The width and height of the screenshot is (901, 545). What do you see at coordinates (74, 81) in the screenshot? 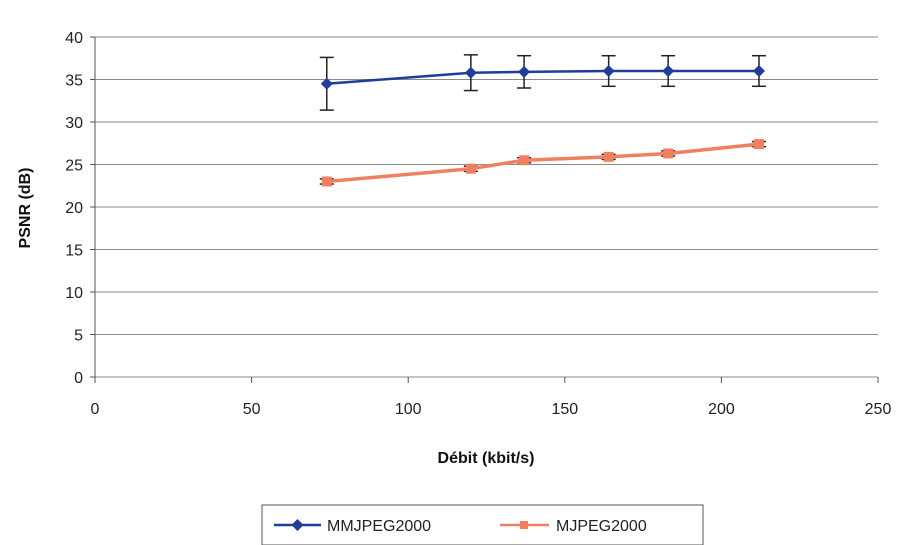
I see `y-tick-label-35: 35` at bounding box center [74, 81].